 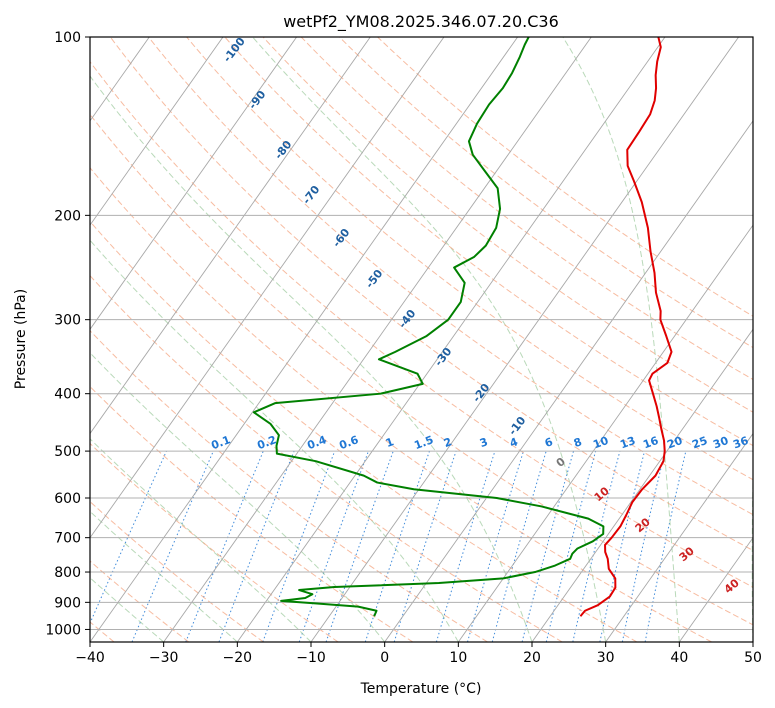 I want to click on y-tick-label: 900, so click(x=67, y=603).